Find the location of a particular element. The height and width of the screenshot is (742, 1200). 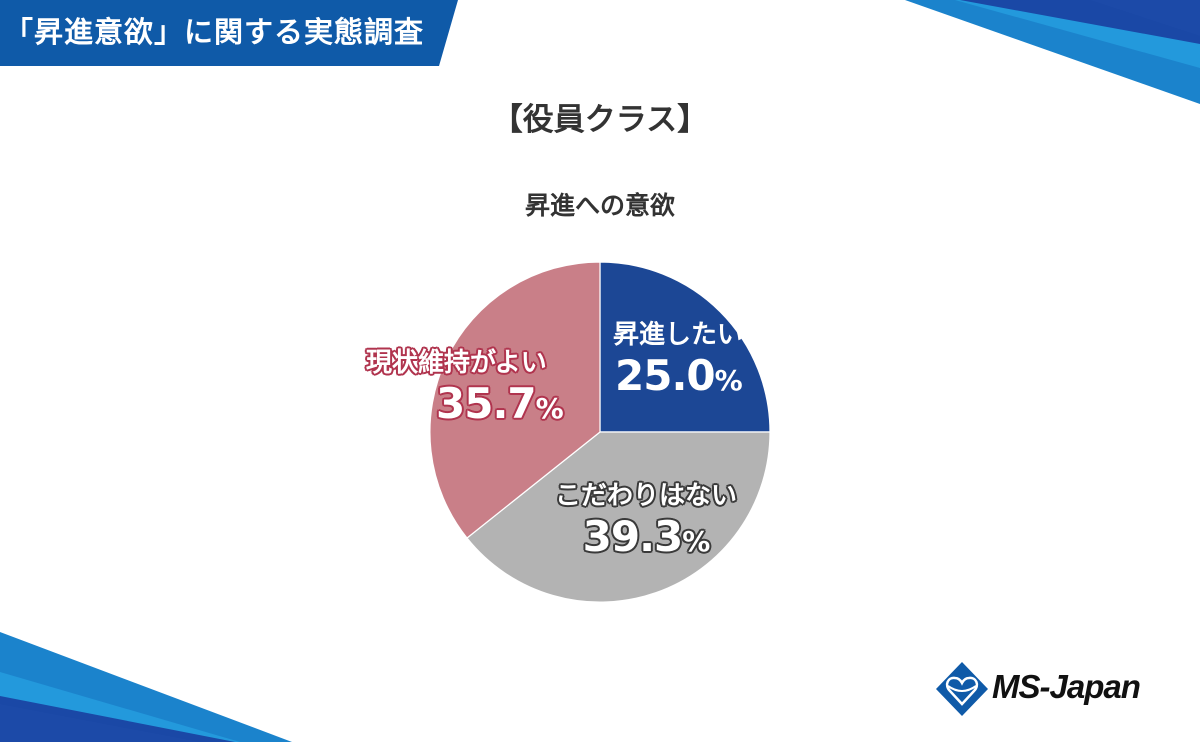

page-title: 「昇進意欲」に関する実態調査 is located at coordinates (214, 32).